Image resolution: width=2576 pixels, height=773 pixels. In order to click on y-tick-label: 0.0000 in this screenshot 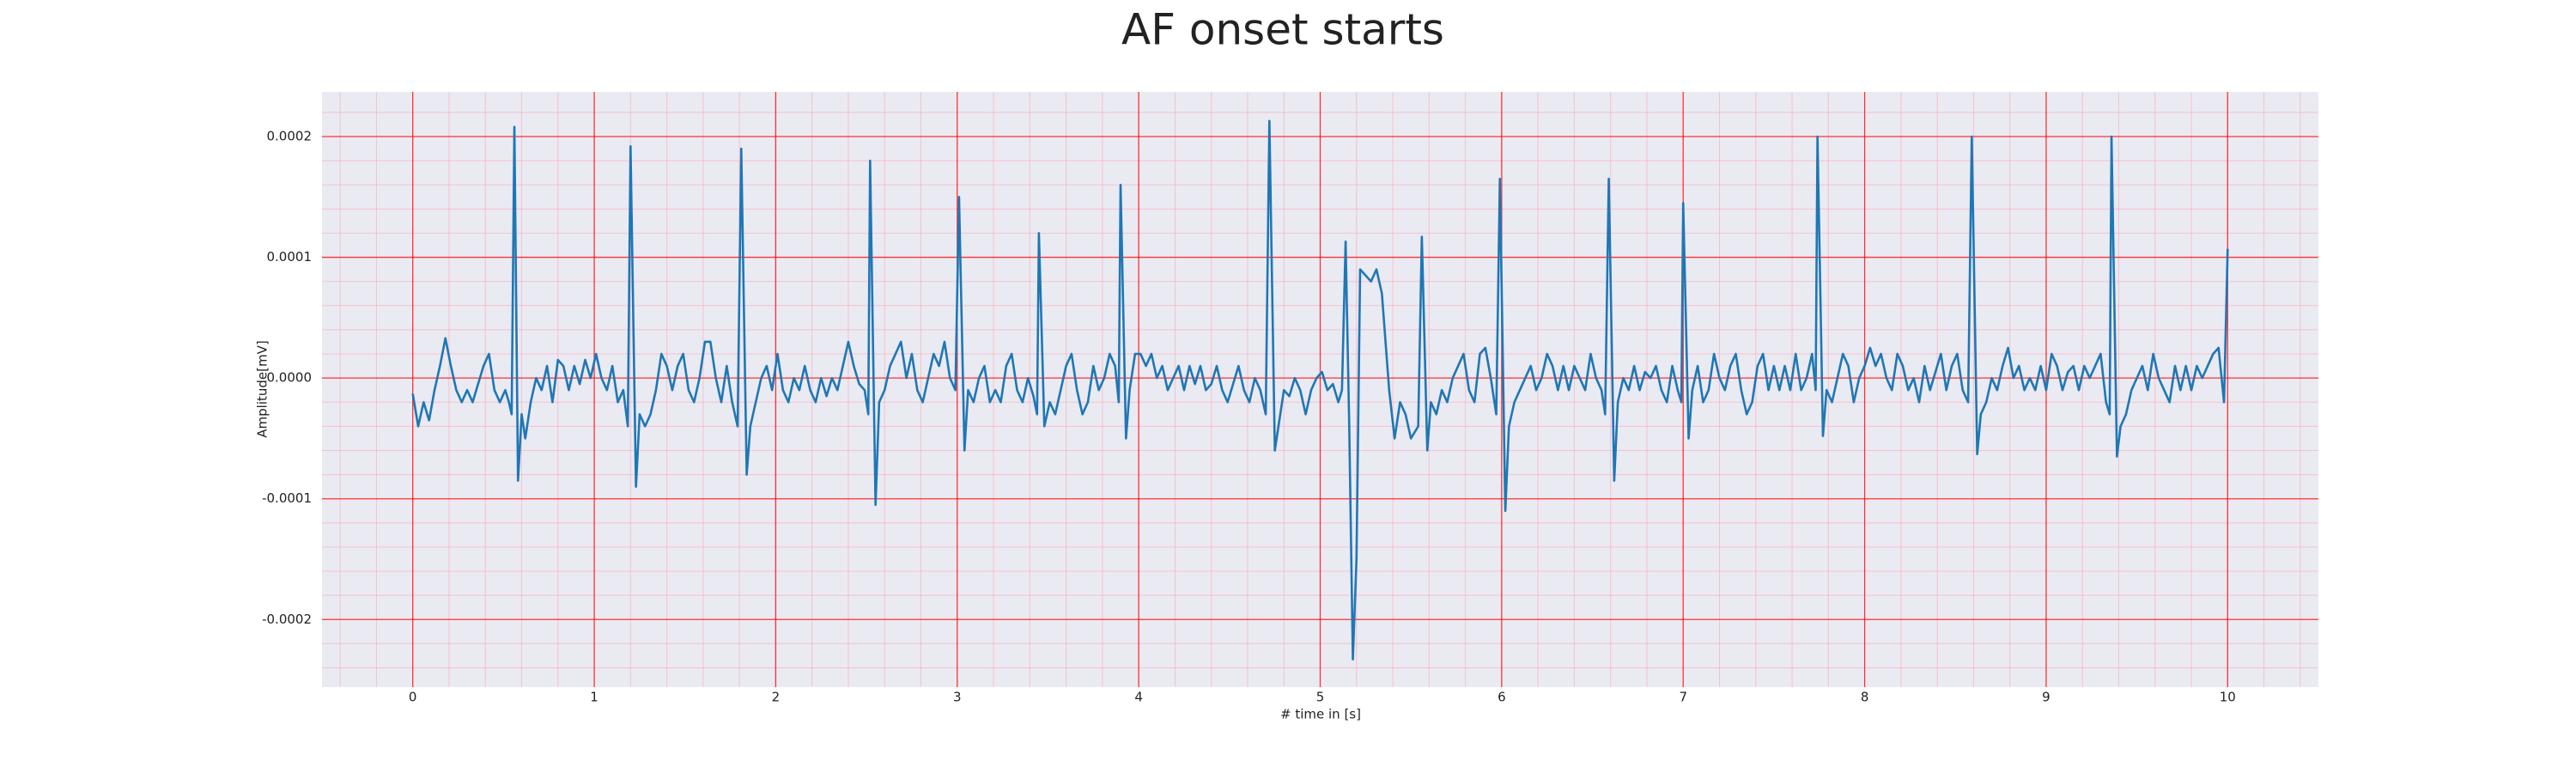, I will do `click(290, 378)`.